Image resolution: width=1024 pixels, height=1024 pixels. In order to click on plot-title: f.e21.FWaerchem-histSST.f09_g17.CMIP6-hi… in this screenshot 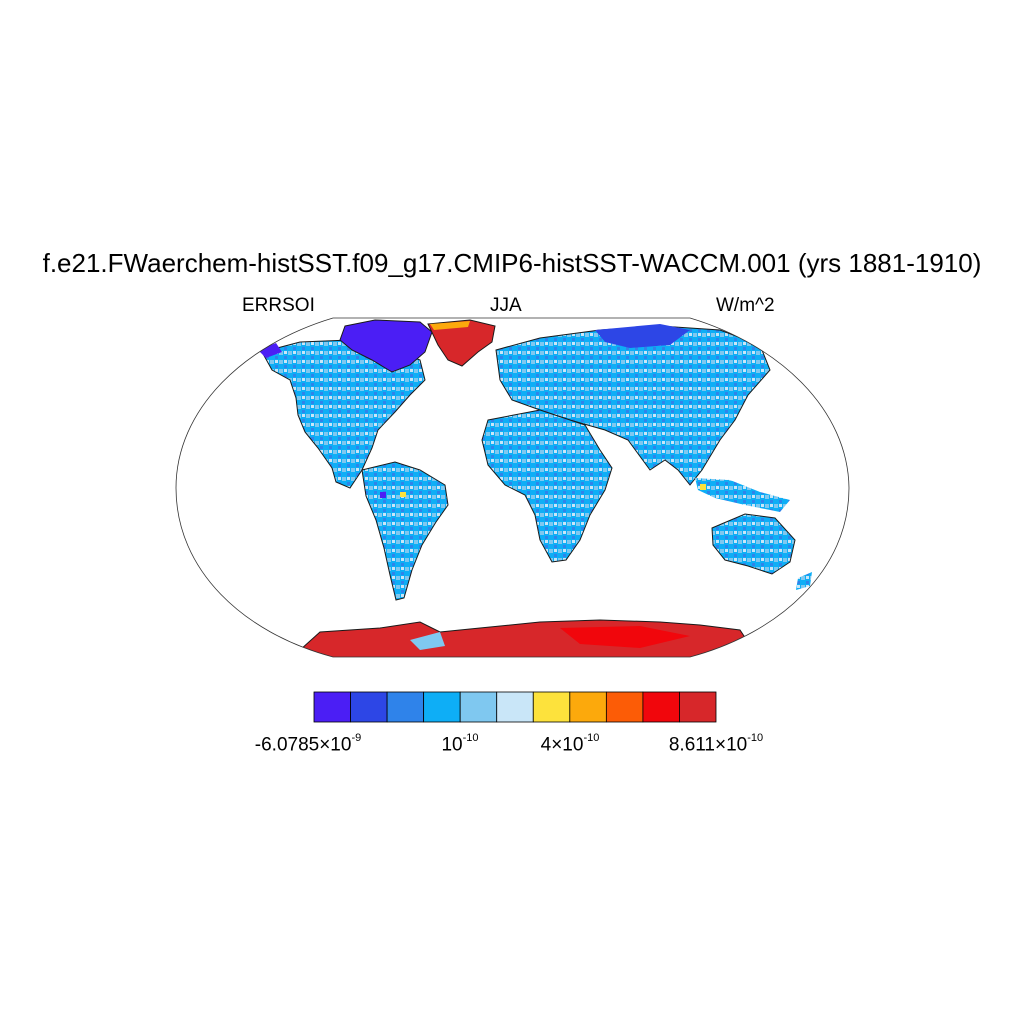, I will do `click(512, 263)`.